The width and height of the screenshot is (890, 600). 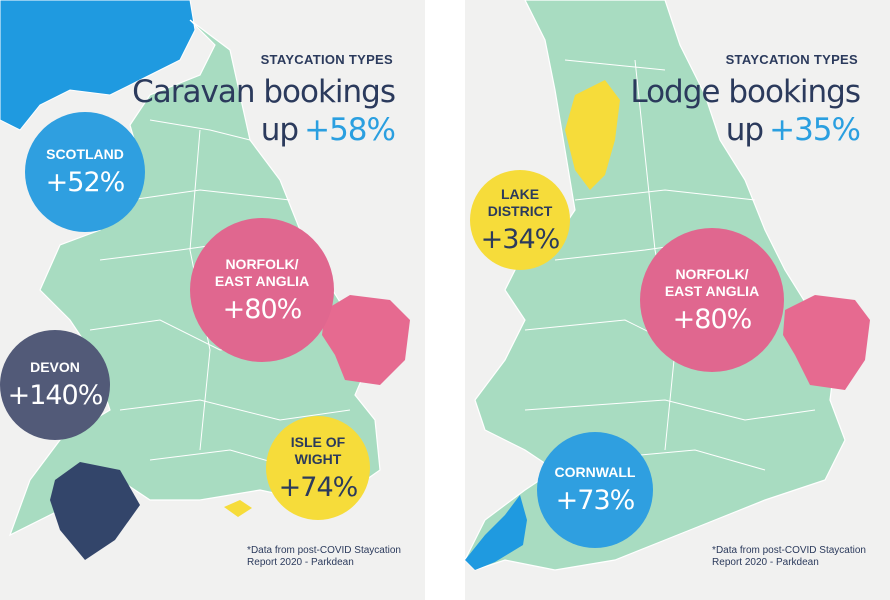 I want to click on region-value: +52%, so click(x=85, y=182).